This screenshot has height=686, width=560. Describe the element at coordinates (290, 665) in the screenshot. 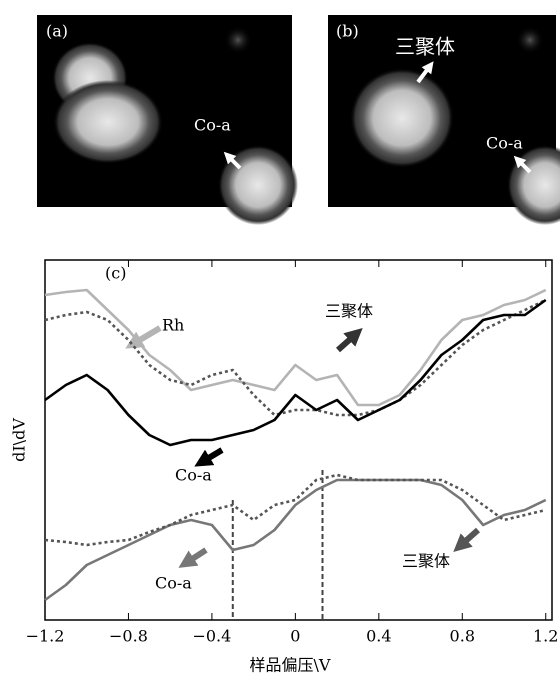

I see `x-axis-label: 样品偏压\V` at that location.